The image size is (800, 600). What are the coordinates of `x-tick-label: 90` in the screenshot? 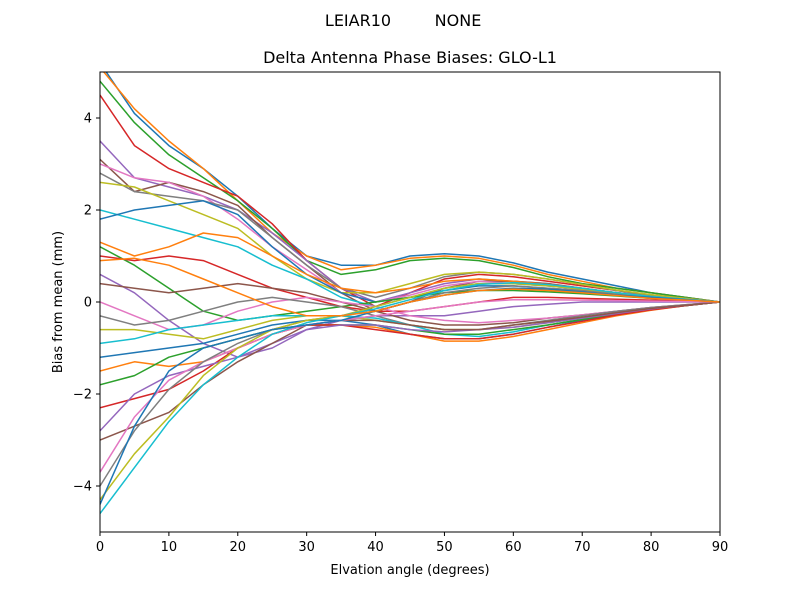 It's located at (720, 547).